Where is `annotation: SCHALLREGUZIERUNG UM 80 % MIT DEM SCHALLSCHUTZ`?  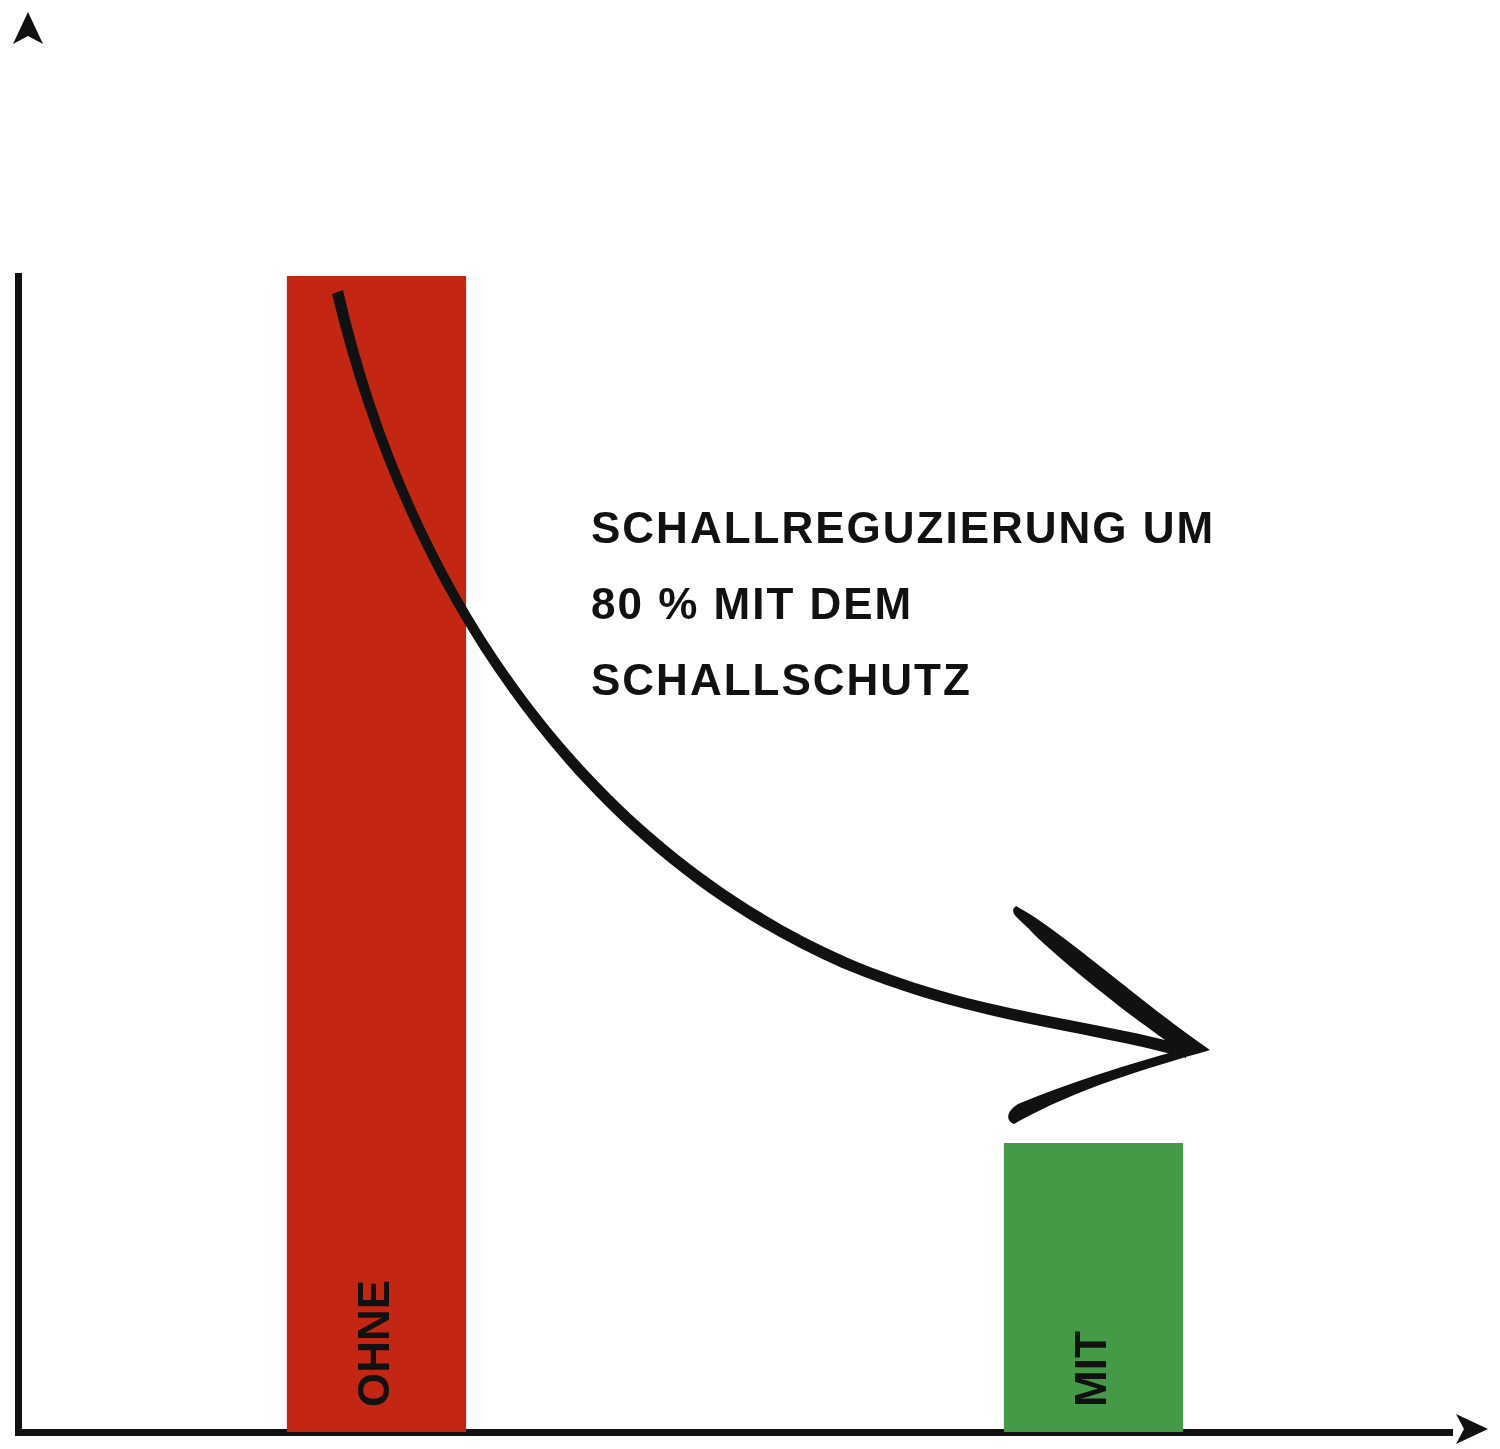 annotation: SCHALLREGUZIERUNG UM 80 % MIT DEM SCHALLSCHUTZ is located at coordinates (904, 604).